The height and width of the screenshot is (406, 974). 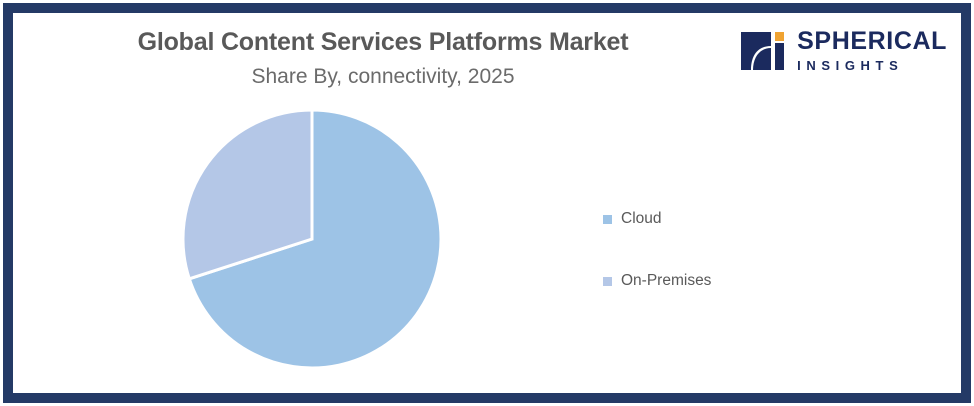 What do you see at coordinates (383, 42) in the screenshot?
I see `chart-title: Global Content Services Platforms Market` at bounding box center [383, 42].